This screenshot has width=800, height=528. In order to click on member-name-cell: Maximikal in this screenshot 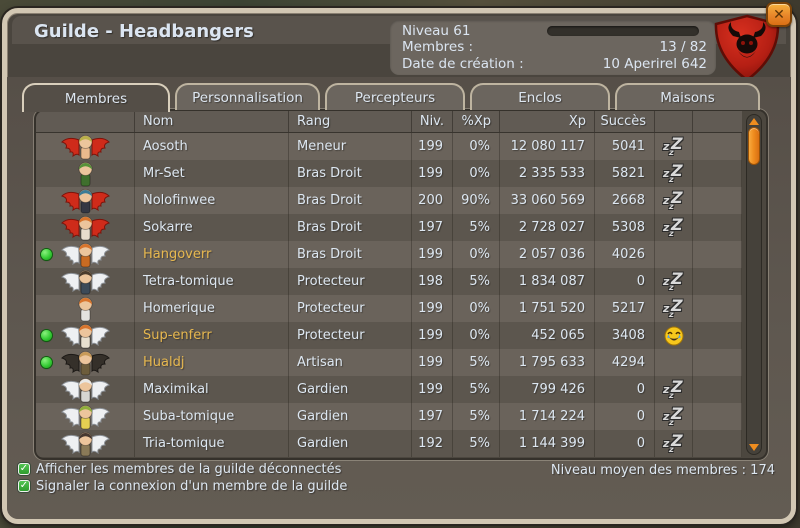, I will do `click(212, 389)`.